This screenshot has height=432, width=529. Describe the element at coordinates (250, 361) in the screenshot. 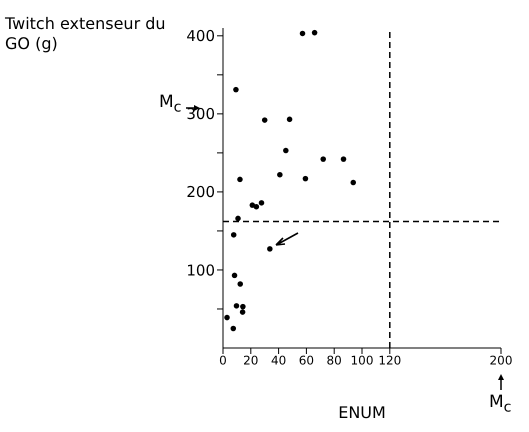

I see `x-tick-label: 20` at that location.